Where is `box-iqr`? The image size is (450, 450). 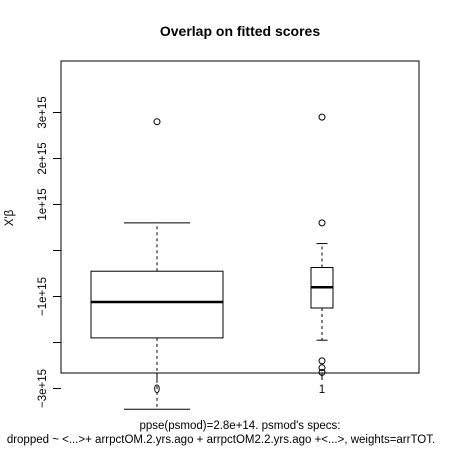
box-iqr is located at coordinates (157, 304).